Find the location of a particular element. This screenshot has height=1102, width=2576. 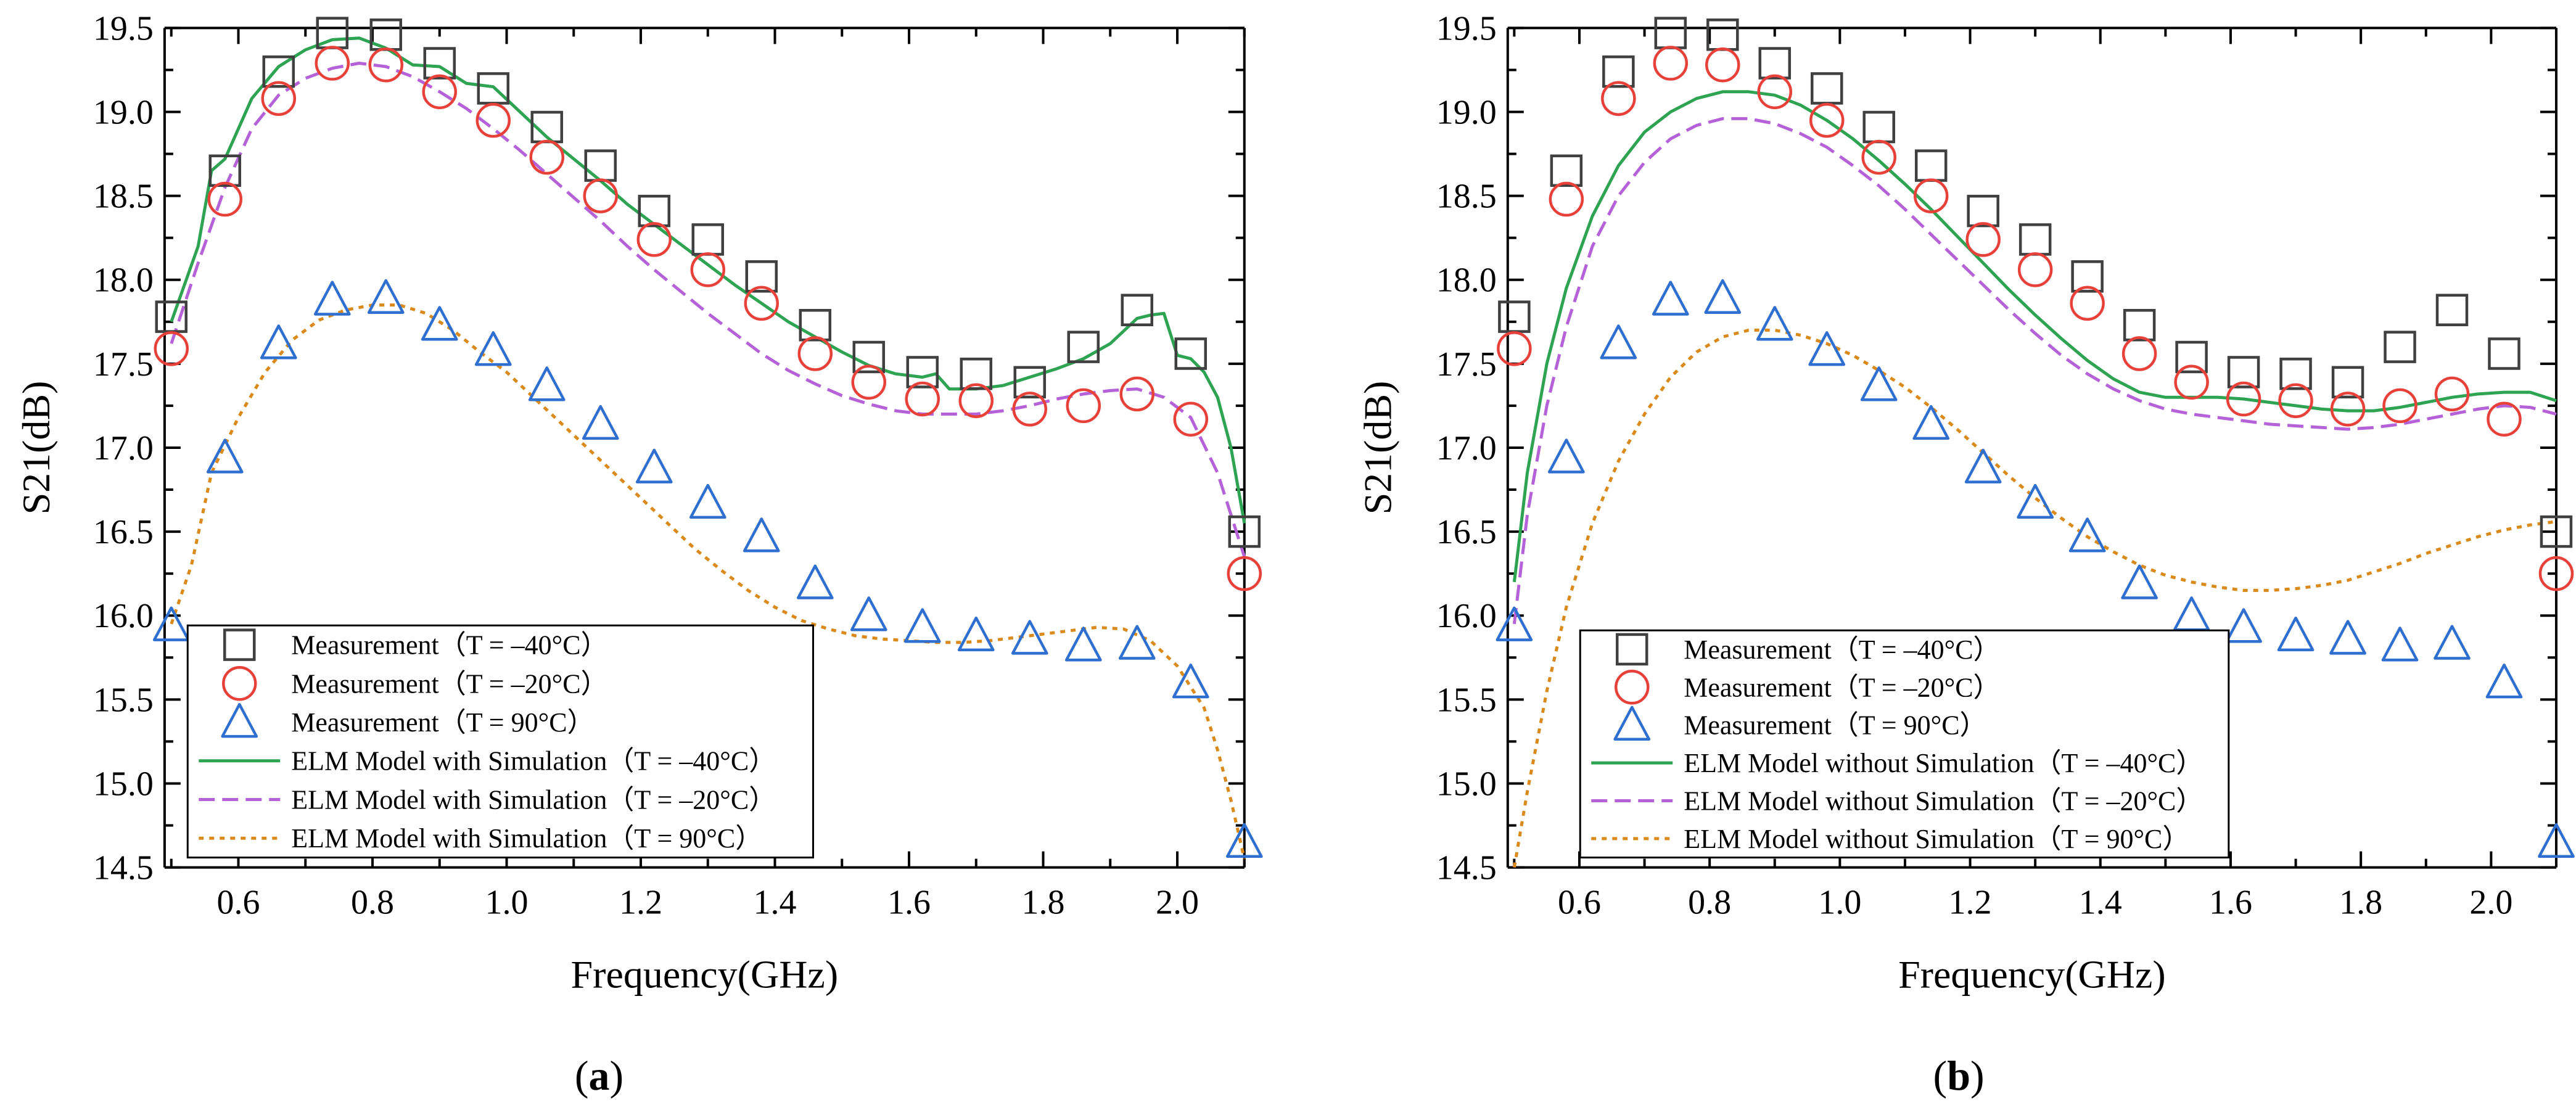

x-tick-label: 1.2 is located at coordinates (1970, 903).